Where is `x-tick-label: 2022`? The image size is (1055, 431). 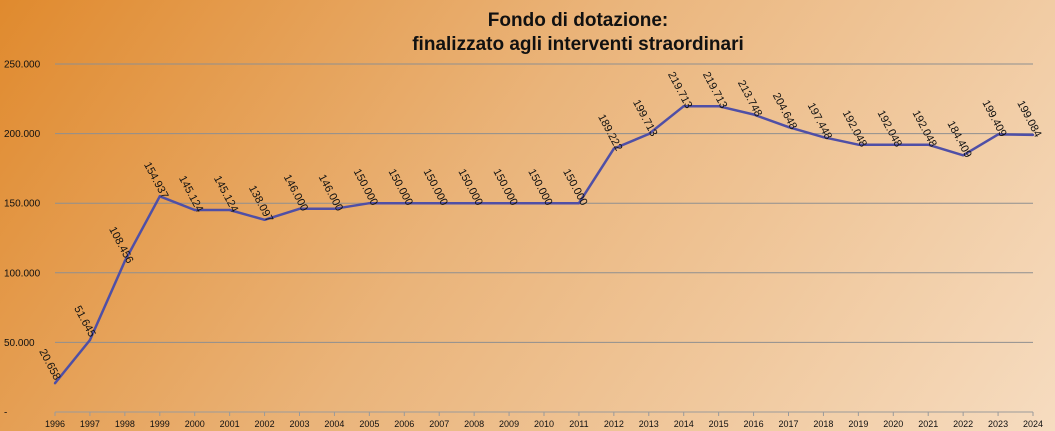 x-tick-label: 2022 is located at coordinates (963, 424).